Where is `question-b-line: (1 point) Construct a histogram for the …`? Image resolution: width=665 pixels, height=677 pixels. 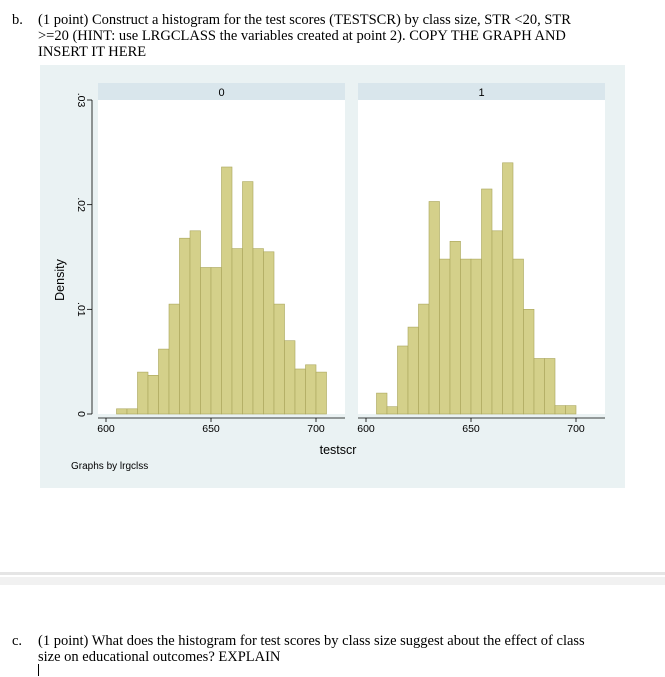
question-b-line: (1 point) Construct a histogram for the … is located at coordinates (304, 20).